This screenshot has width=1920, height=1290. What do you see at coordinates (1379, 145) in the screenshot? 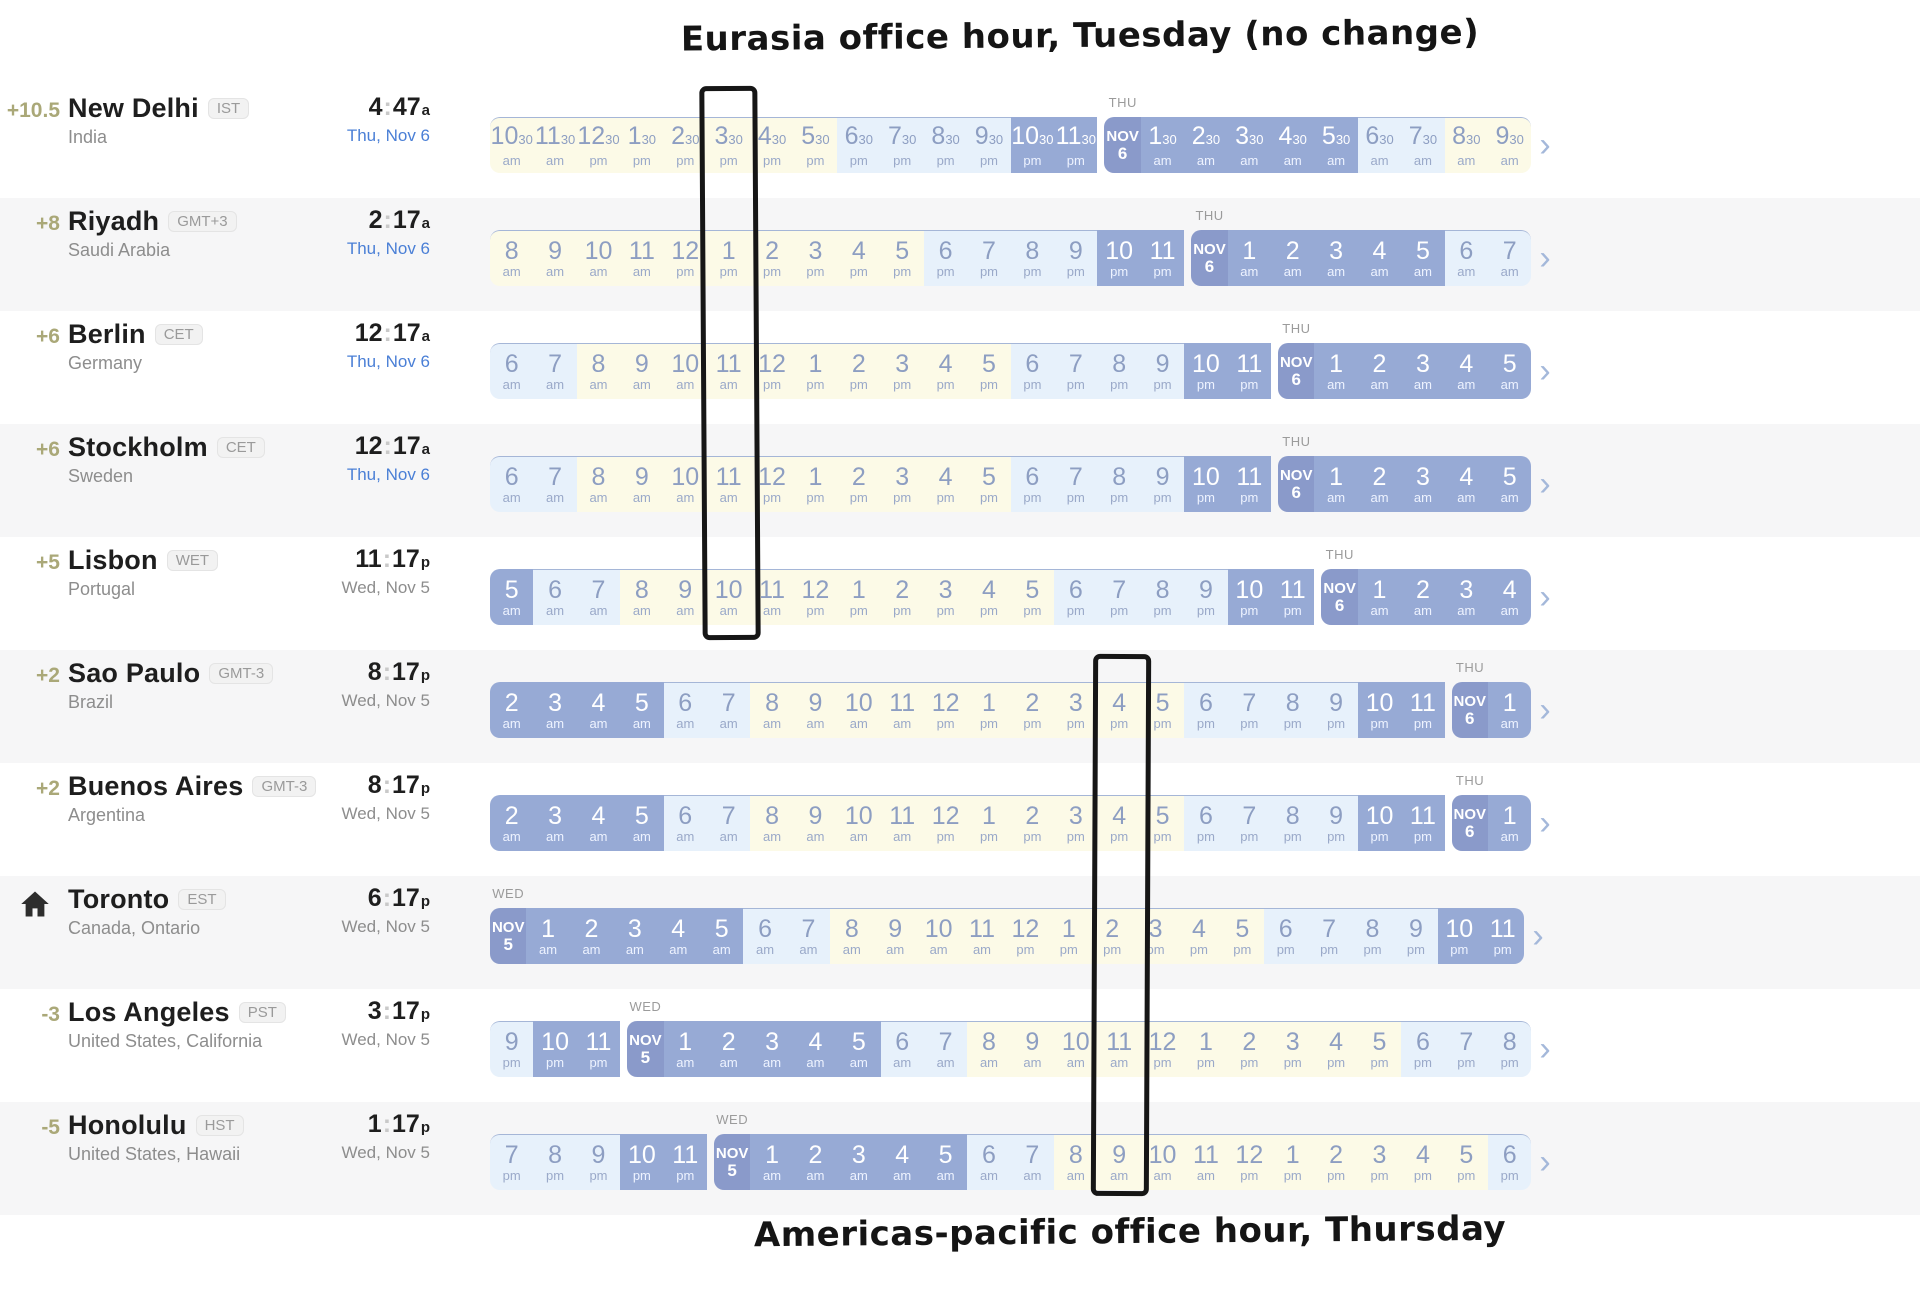
I see `hour-cell: 630 am` at bounding box center [1379, 145].